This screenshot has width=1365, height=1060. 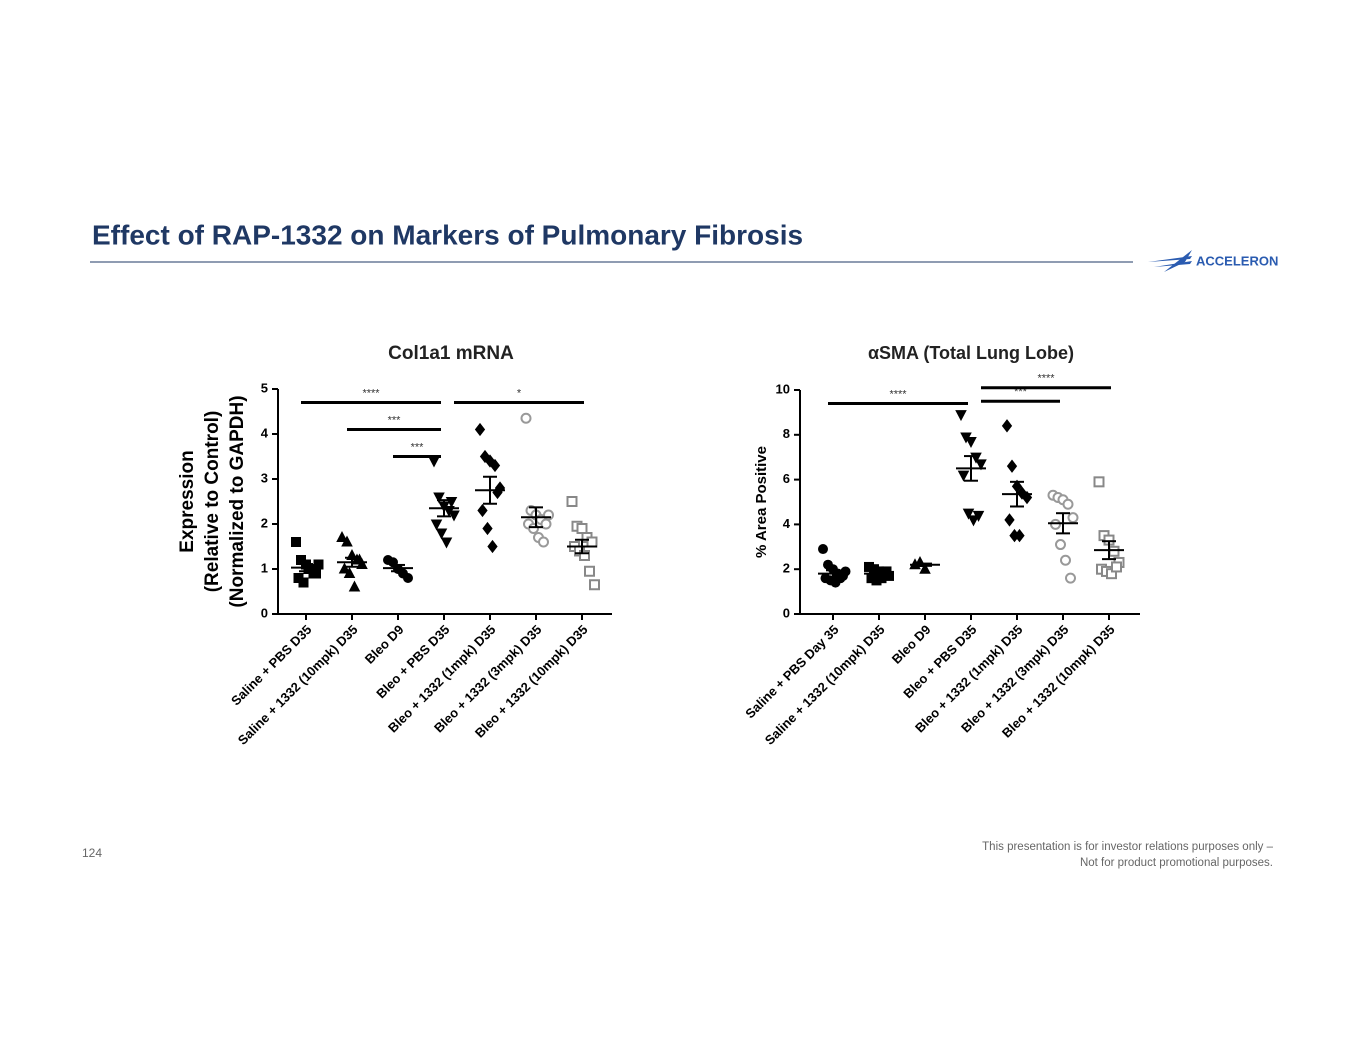 I want to click on y-tick-label: 10, so click(x=783, y=388).